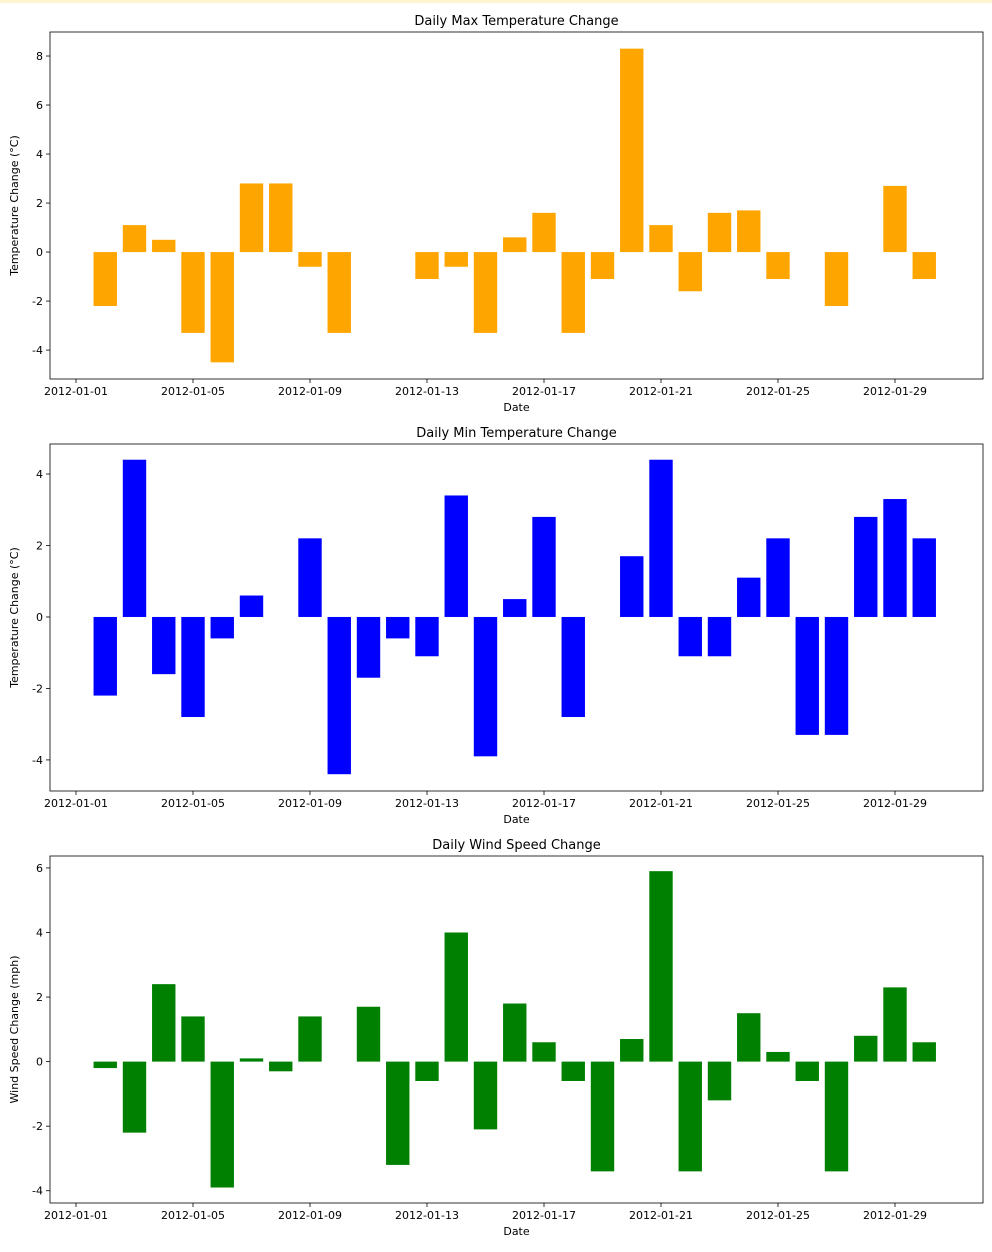  What do you see at coordinates (895, 1215) in the screenshot?
I see `x-tick-label: 2012-01-29` at bounding box center [895, 1215].